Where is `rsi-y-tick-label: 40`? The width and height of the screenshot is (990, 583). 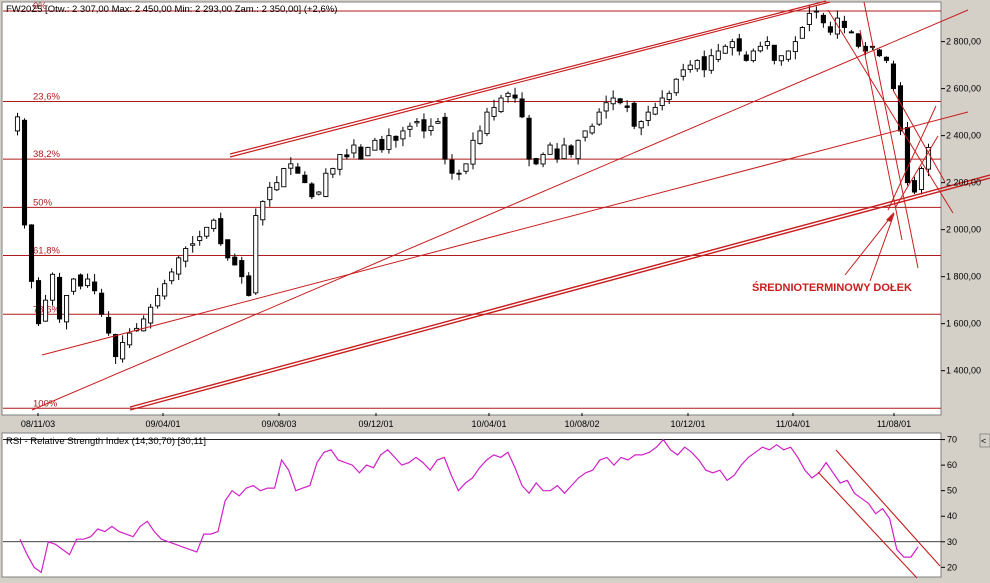
rsi-y-tick-label: 40 is located at coordinates (952, 516).